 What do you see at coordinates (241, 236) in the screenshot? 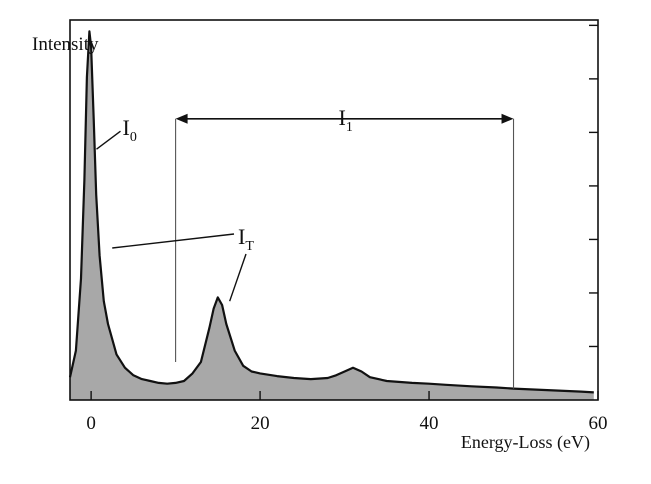
I see `it-main: I` at bounding box center [241, 236].